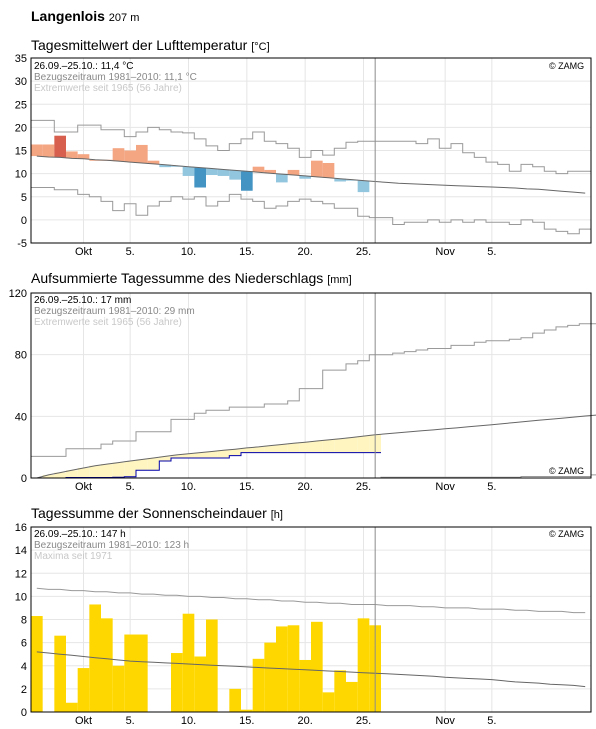 The height and width of the screenshot is (729, 596). What do you see at coordinates (305, 721) in the screenshot?
I see `sun-x-tick-label: 20.` at bounding box center [305, 721].